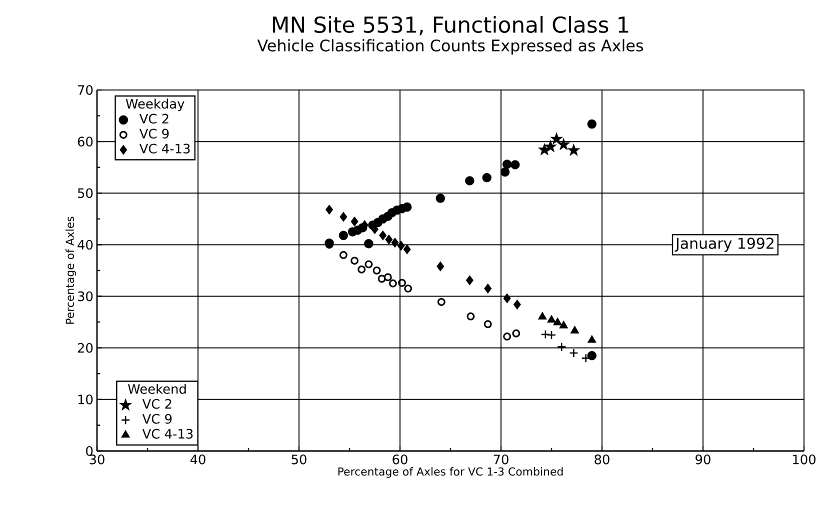  I want to click on x-tick-label: 70, so click(501, 459).